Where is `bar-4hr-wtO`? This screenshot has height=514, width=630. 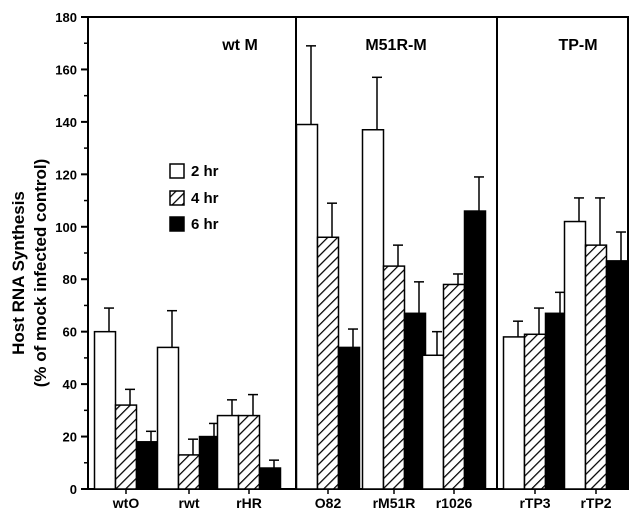
bar-4hr-wtO is located at coordinates (126, 447).